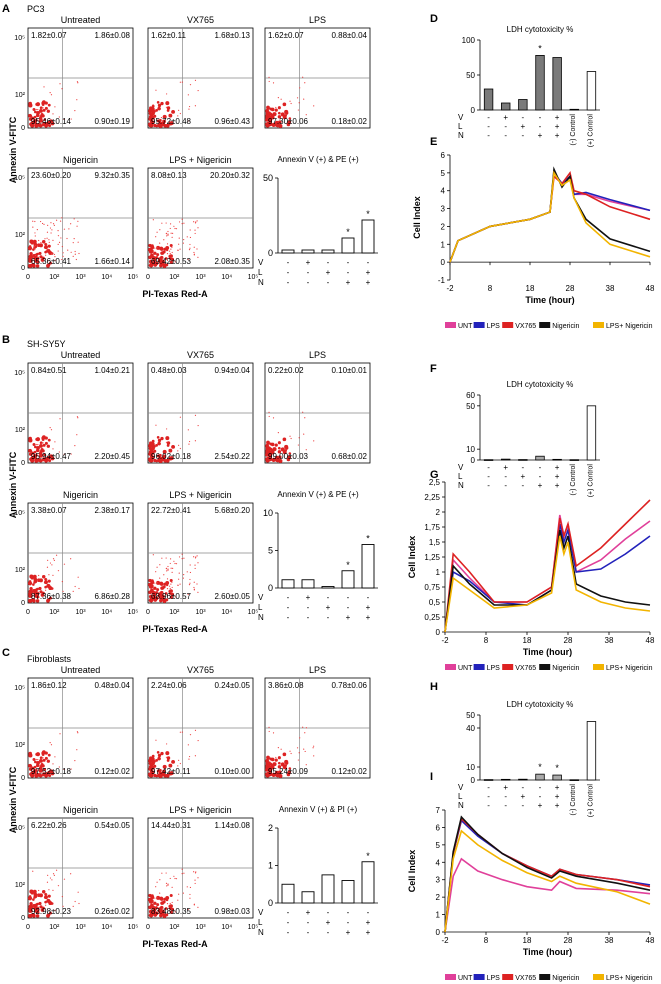 Image resolution: width=661 pixels, height=984 pixels. What do you see at coordinates (288, 922) in the screenshot?
I see `sign-C-bar: -` at bounding box center [288, 922].